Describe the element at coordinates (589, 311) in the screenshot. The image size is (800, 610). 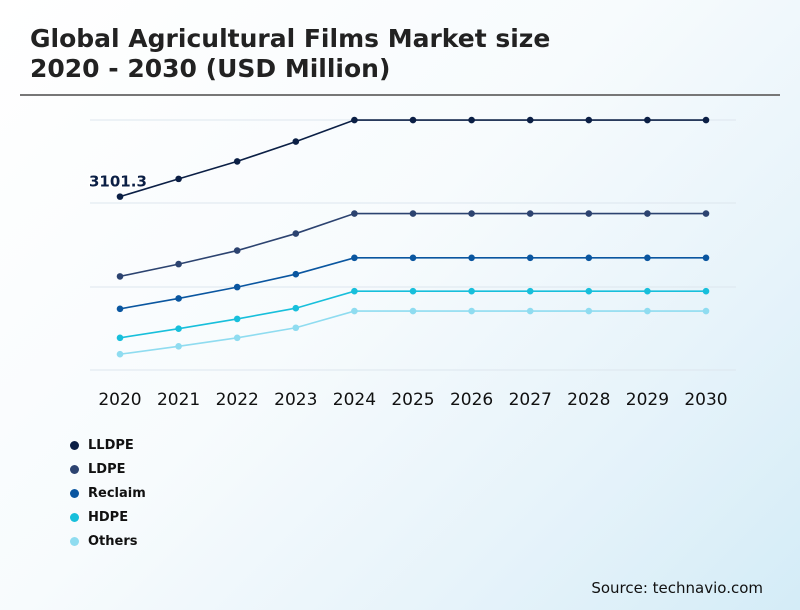
I see `data-point-others-2028` at that location.